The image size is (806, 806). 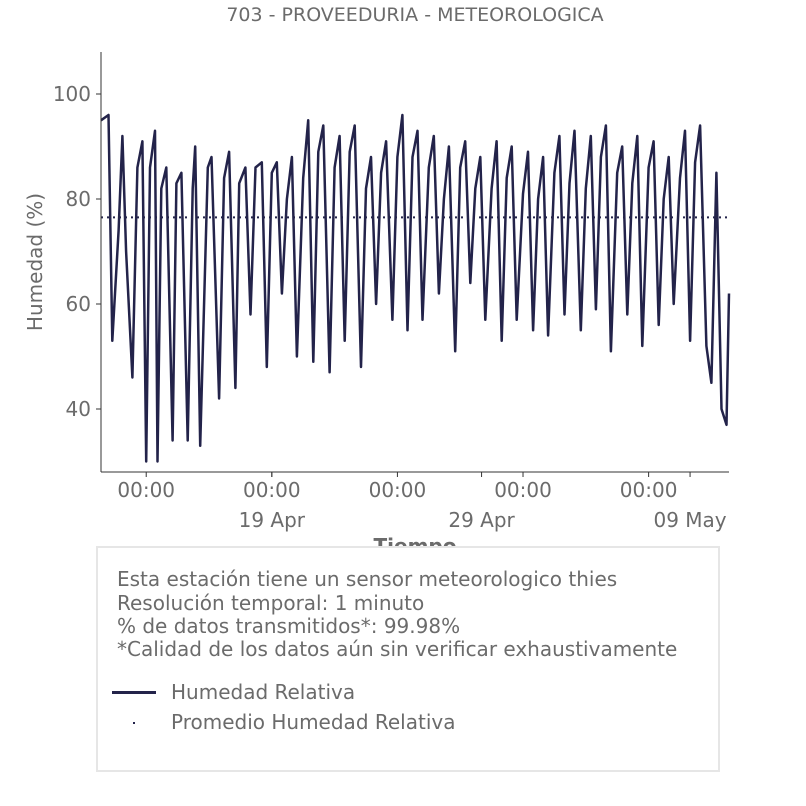 What do you see at coordinates (481, 520) in the screenshot?
I see `x-major-tick-label: 29 Apr` at bounding box center [481, 520].